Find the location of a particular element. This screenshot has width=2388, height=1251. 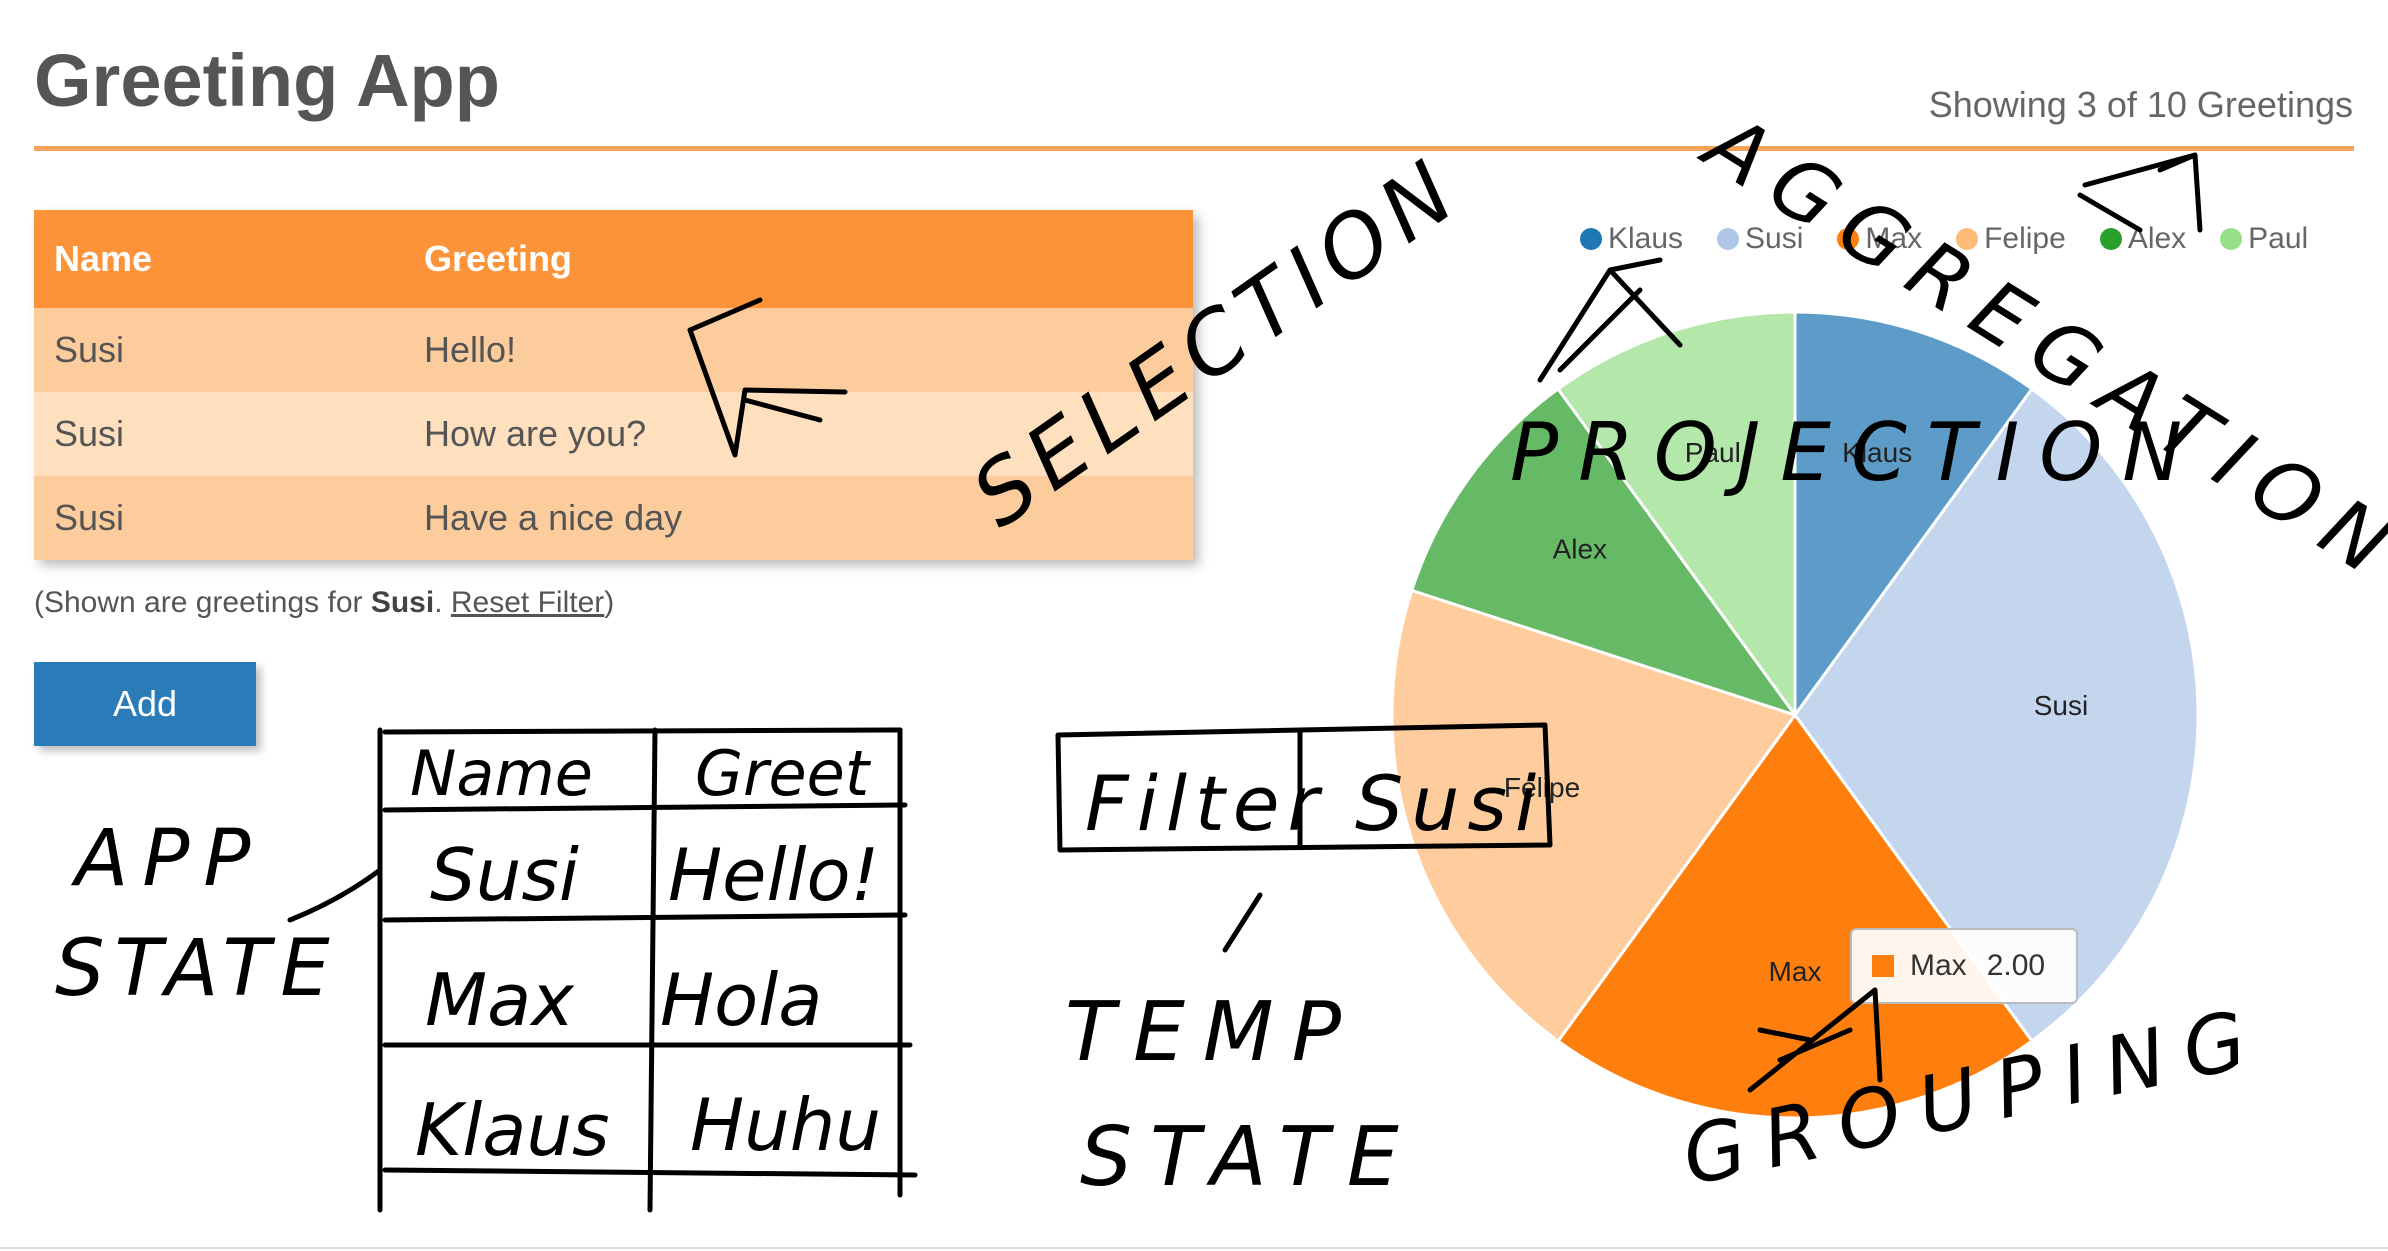

reset-filter-link: Reset Filter is located at coordinates (527, 602).